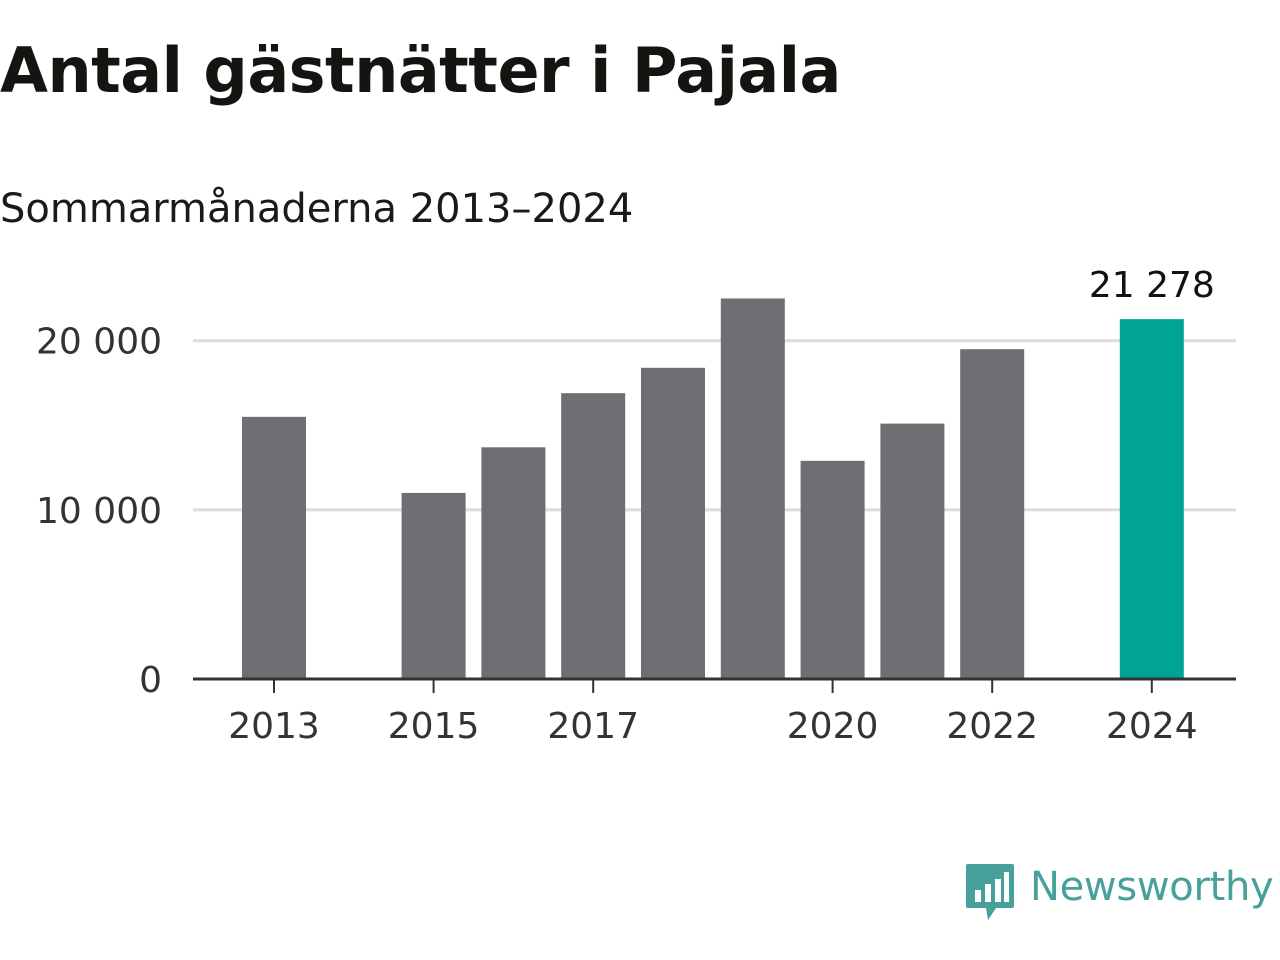 The image size is (1280, 960). I want to click on y-tick-label: 20 000, so click(99, 342).